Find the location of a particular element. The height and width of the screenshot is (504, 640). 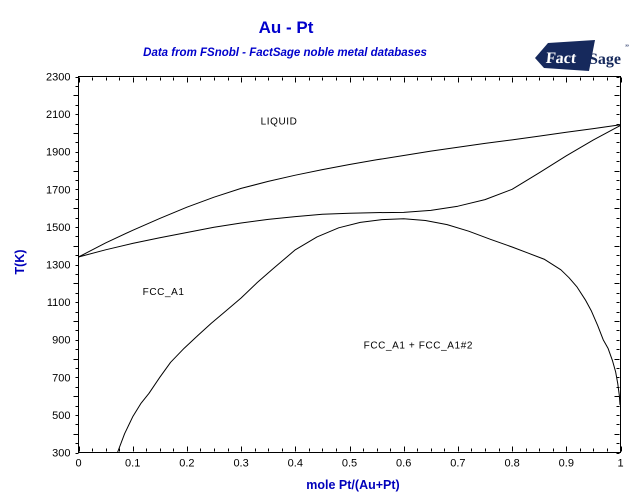

y-tick-label: 900 is located at coordinates (61, 341).